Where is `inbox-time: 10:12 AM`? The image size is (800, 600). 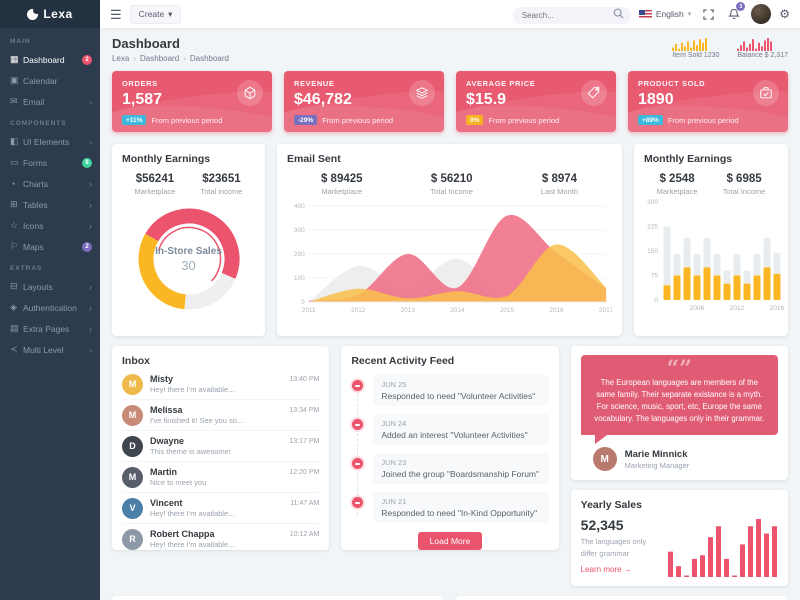
inbox-time: 10:12 AM is located at coordinates (304, 534).